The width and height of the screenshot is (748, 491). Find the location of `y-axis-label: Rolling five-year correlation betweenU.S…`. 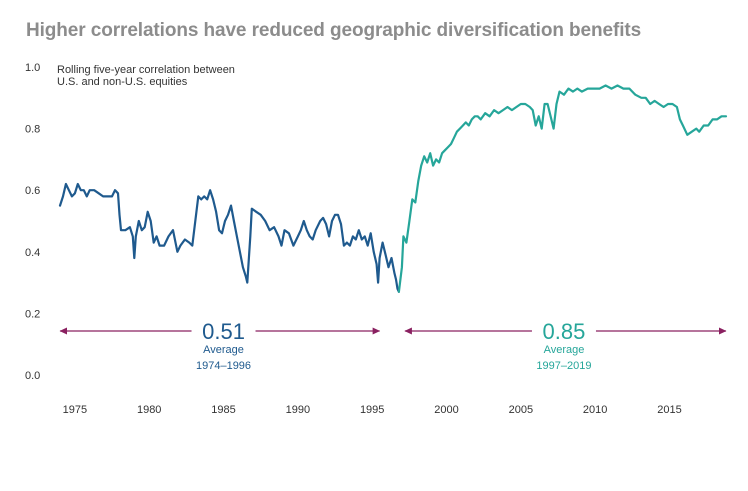

y-axis-label: Rolling five-year correlation betweenU.S… is located at coordinates (146, 76).